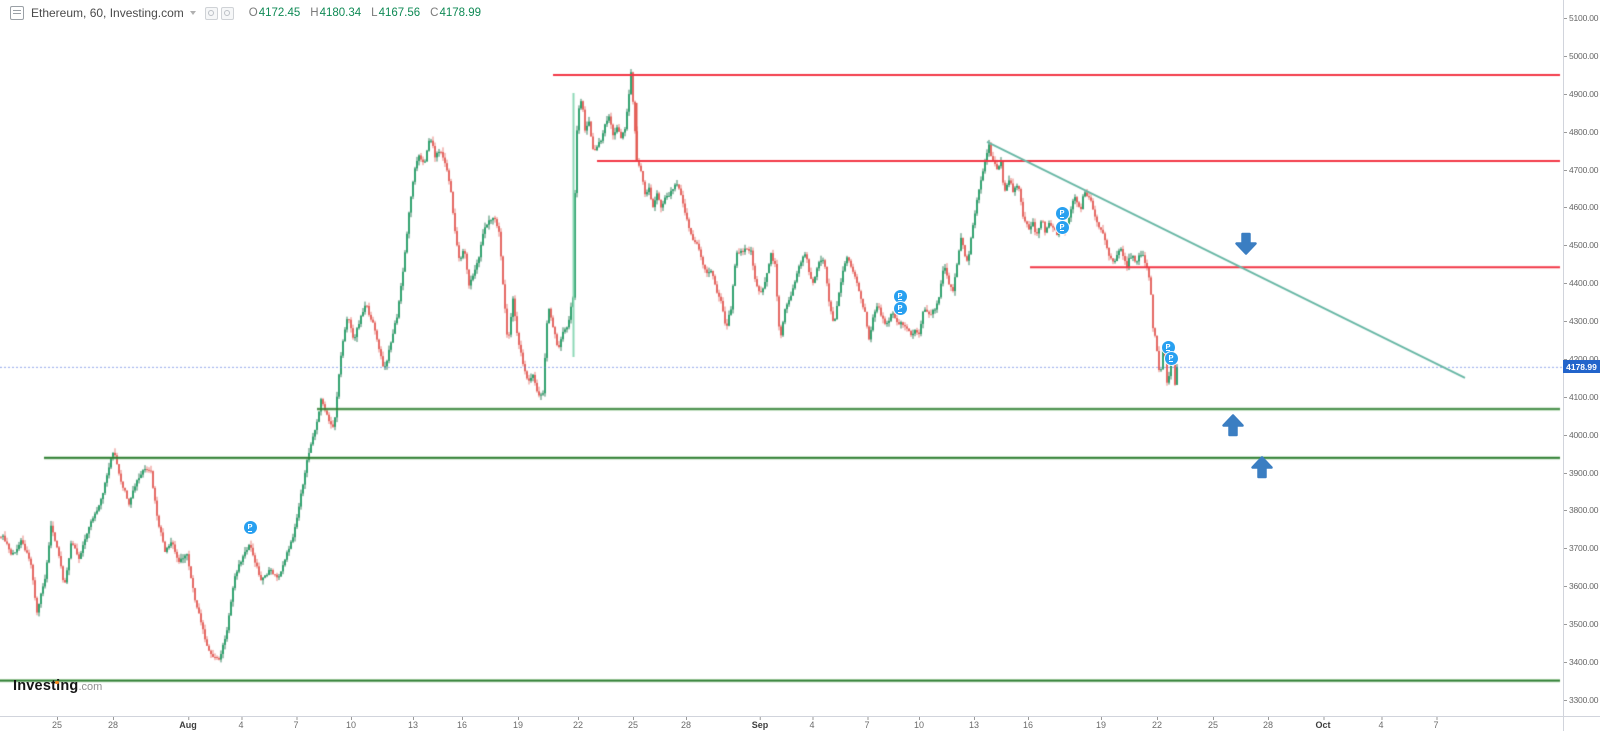 The height and width of the screenshot is (731, 1600). I want to click on price-axis-label: 4600.00, so click(1581, 207).